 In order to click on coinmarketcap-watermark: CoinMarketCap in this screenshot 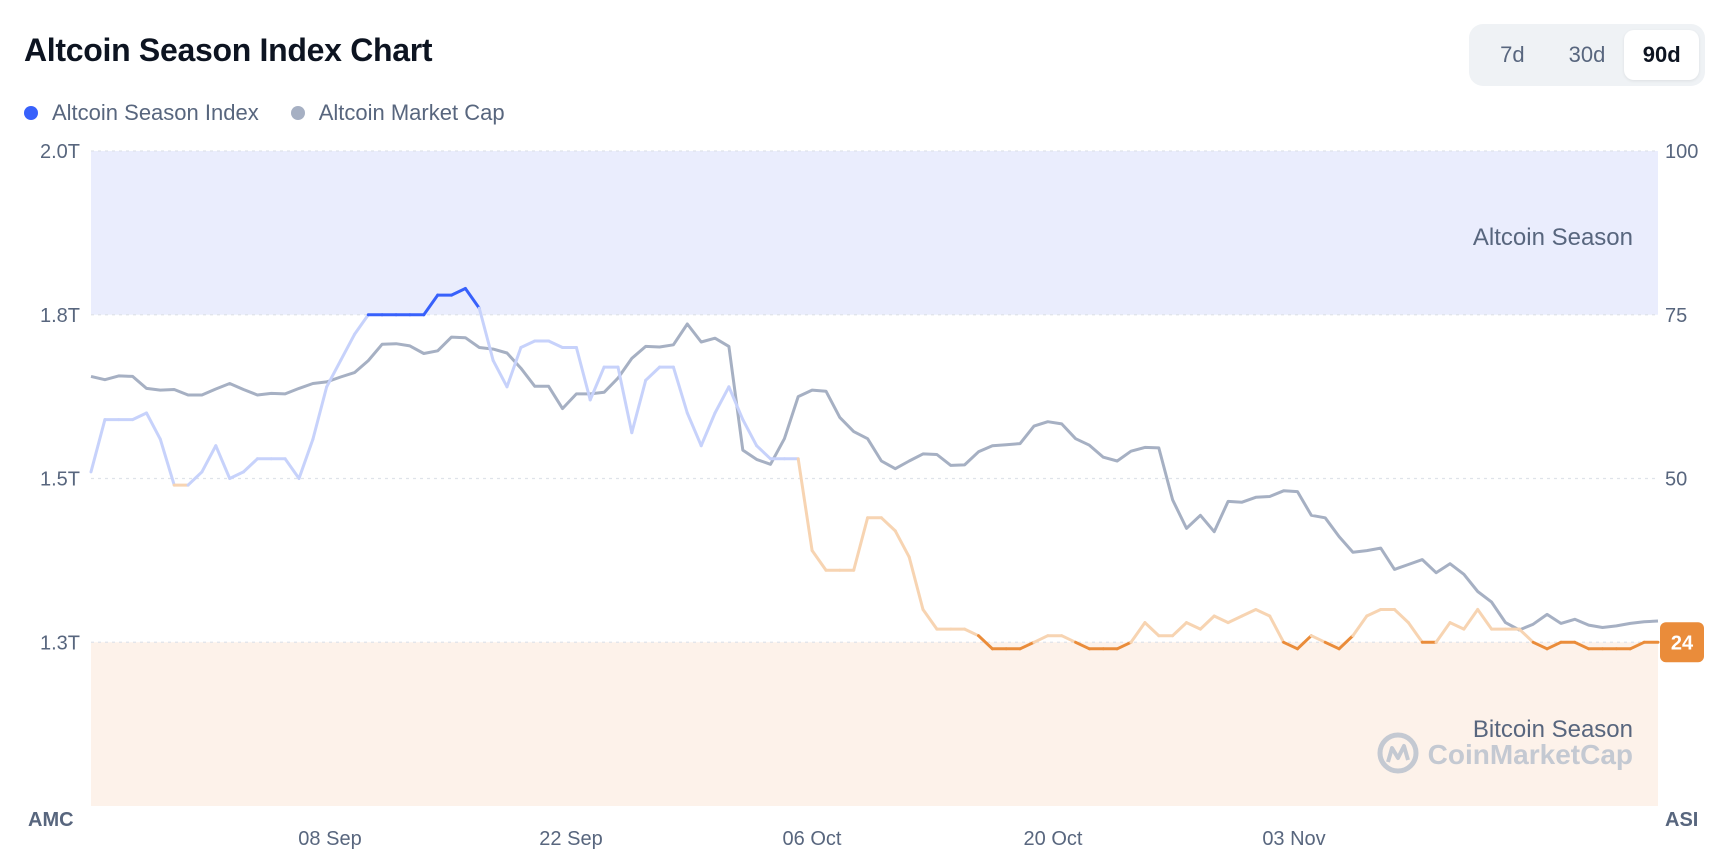, I will do `click(1505, 753)`.